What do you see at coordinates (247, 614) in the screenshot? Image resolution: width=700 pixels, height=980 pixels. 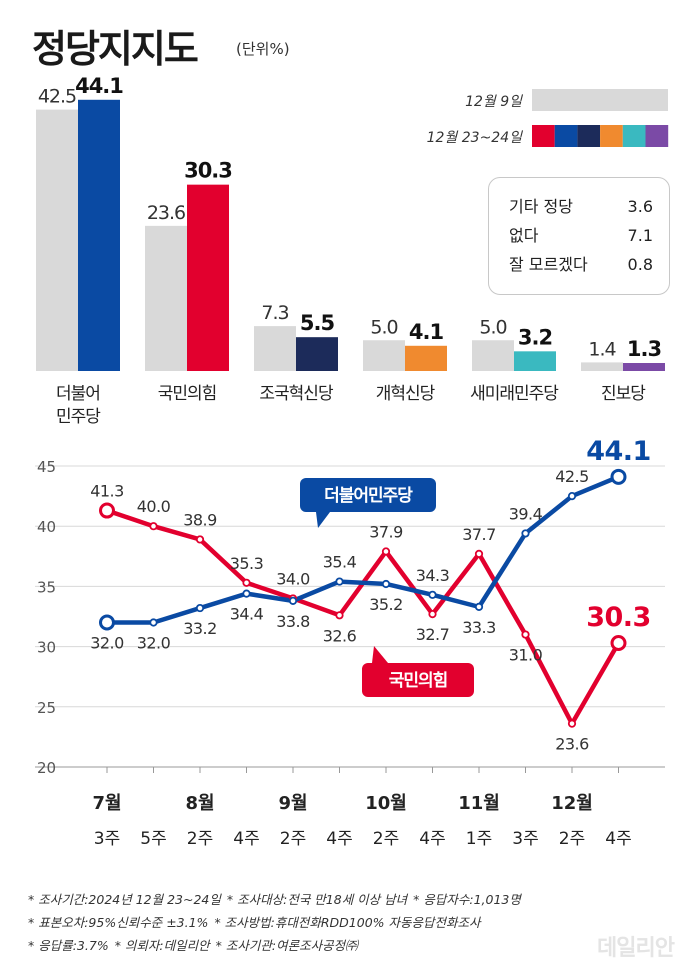 I see `democratic-data-label: 34.4` at bounding box center [247, 614].